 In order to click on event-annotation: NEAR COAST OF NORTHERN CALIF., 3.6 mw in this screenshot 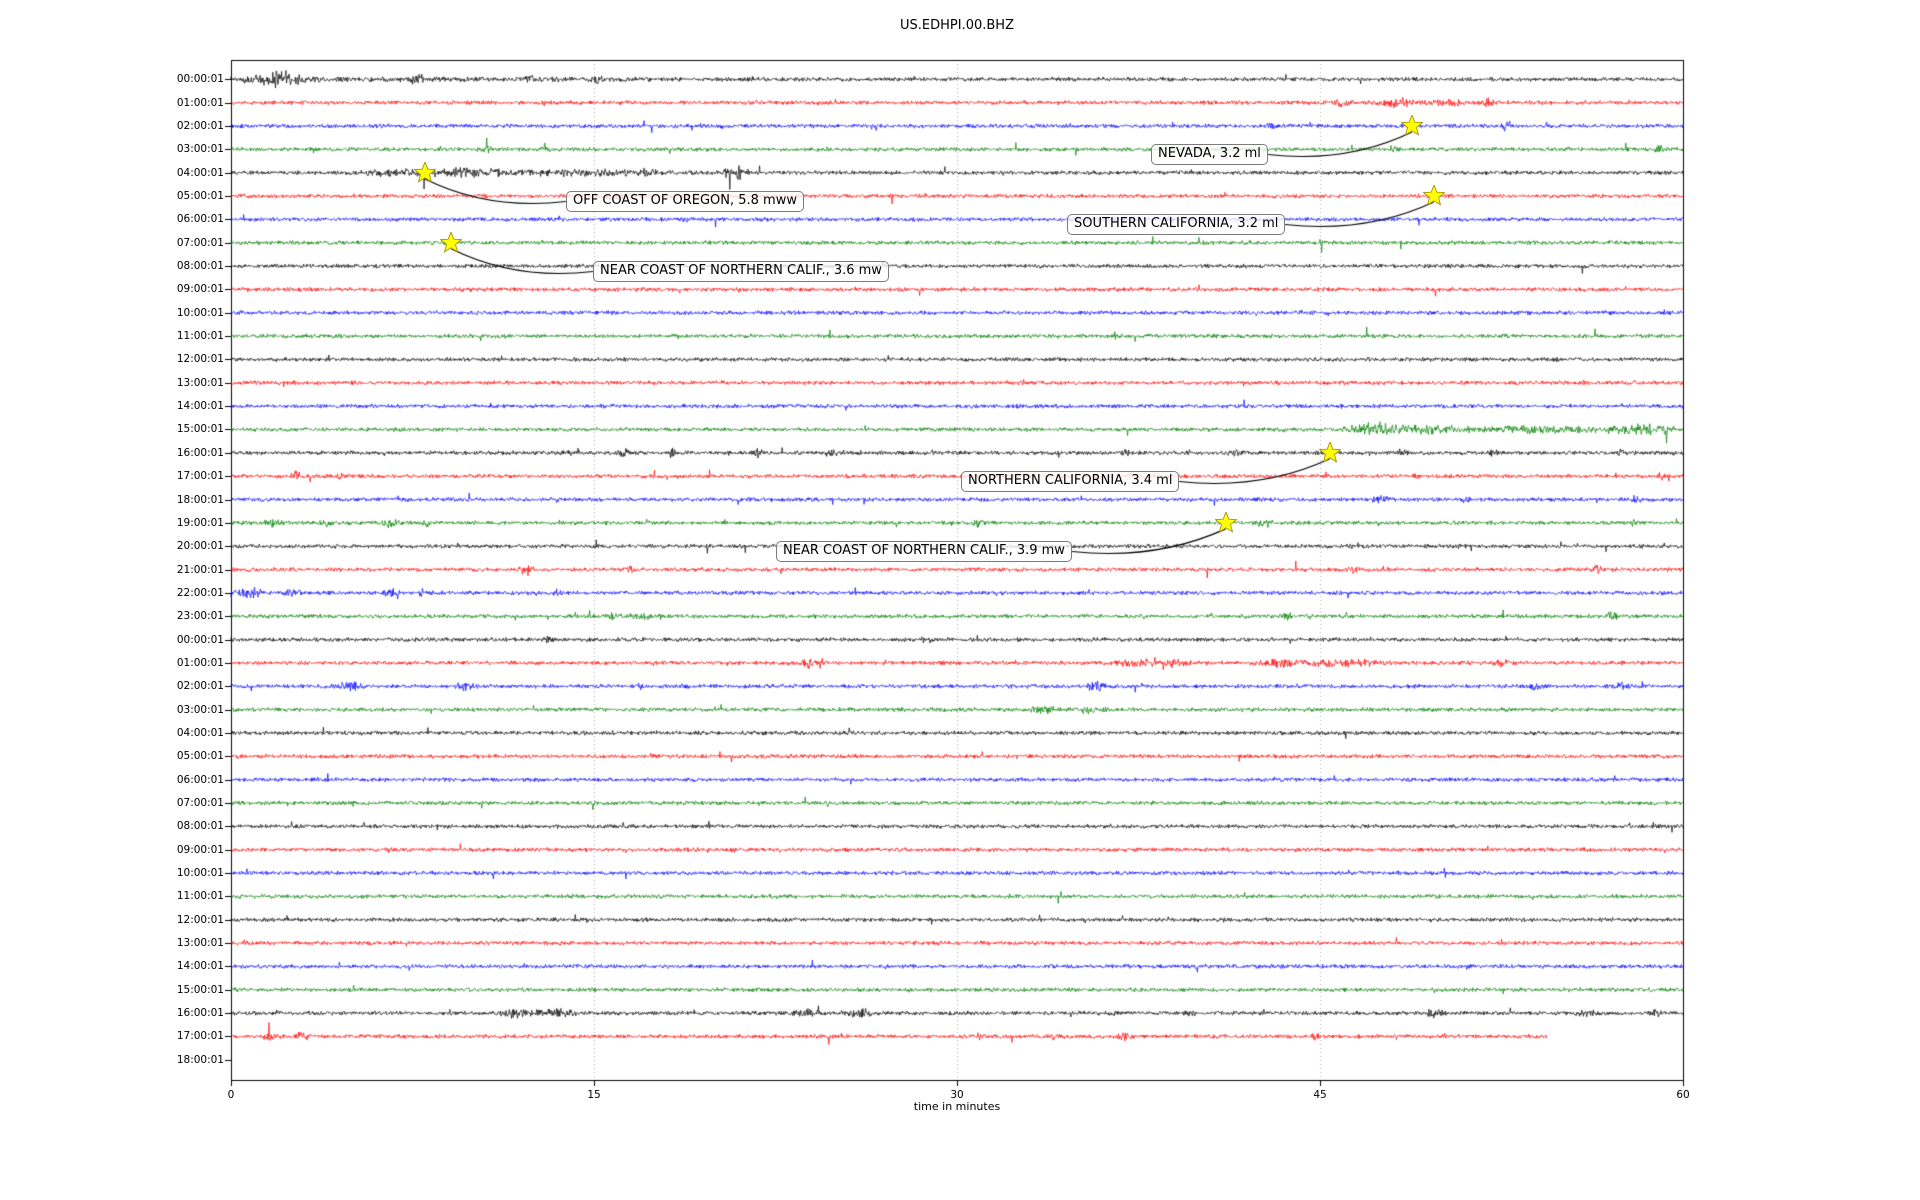, I will do `click(741, 271)`.